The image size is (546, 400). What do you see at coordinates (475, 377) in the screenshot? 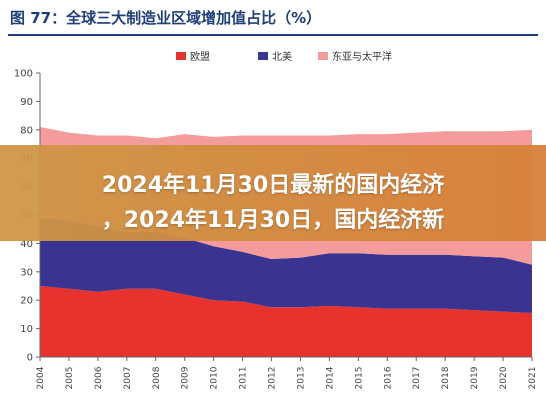
I see `x-tick-label: 2019` at bounding box center [475, 377].